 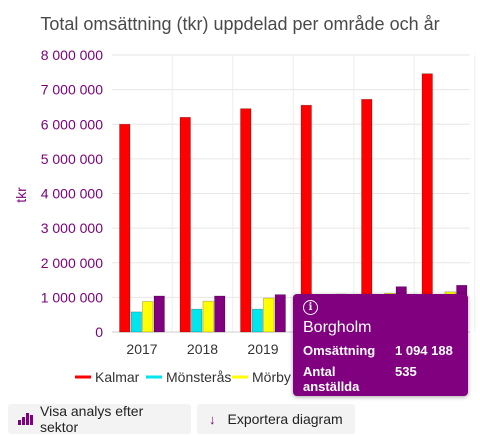 What do you see at coordinates (185, 225) in the screenshot?
I see `bar-kalmar-2018` at bounding box center [185, 225].